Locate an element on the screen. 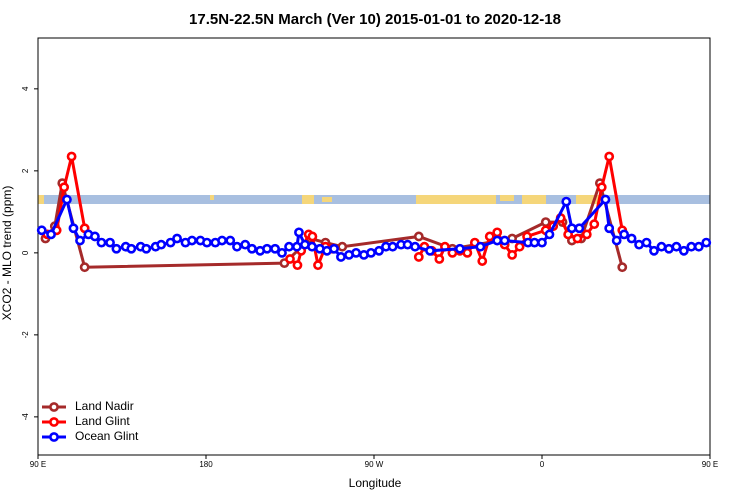 Image resolution: width=750 pixels, height=500 pixels. legend-label: Ocean Glint is located at coordinates (107, 436).